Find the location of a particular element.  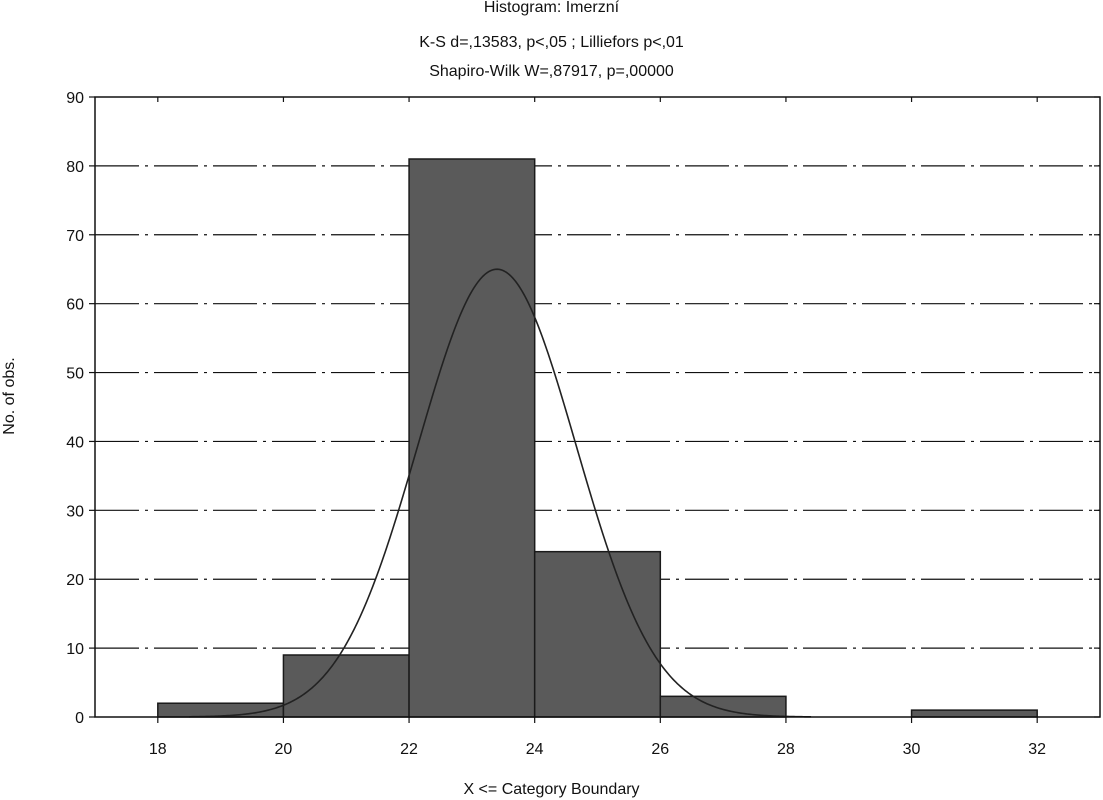

chart-subtitle-ks: K-S d=,13583, p<,05 ; Lilliefors p<,01 is located at coordinates (551, 42).